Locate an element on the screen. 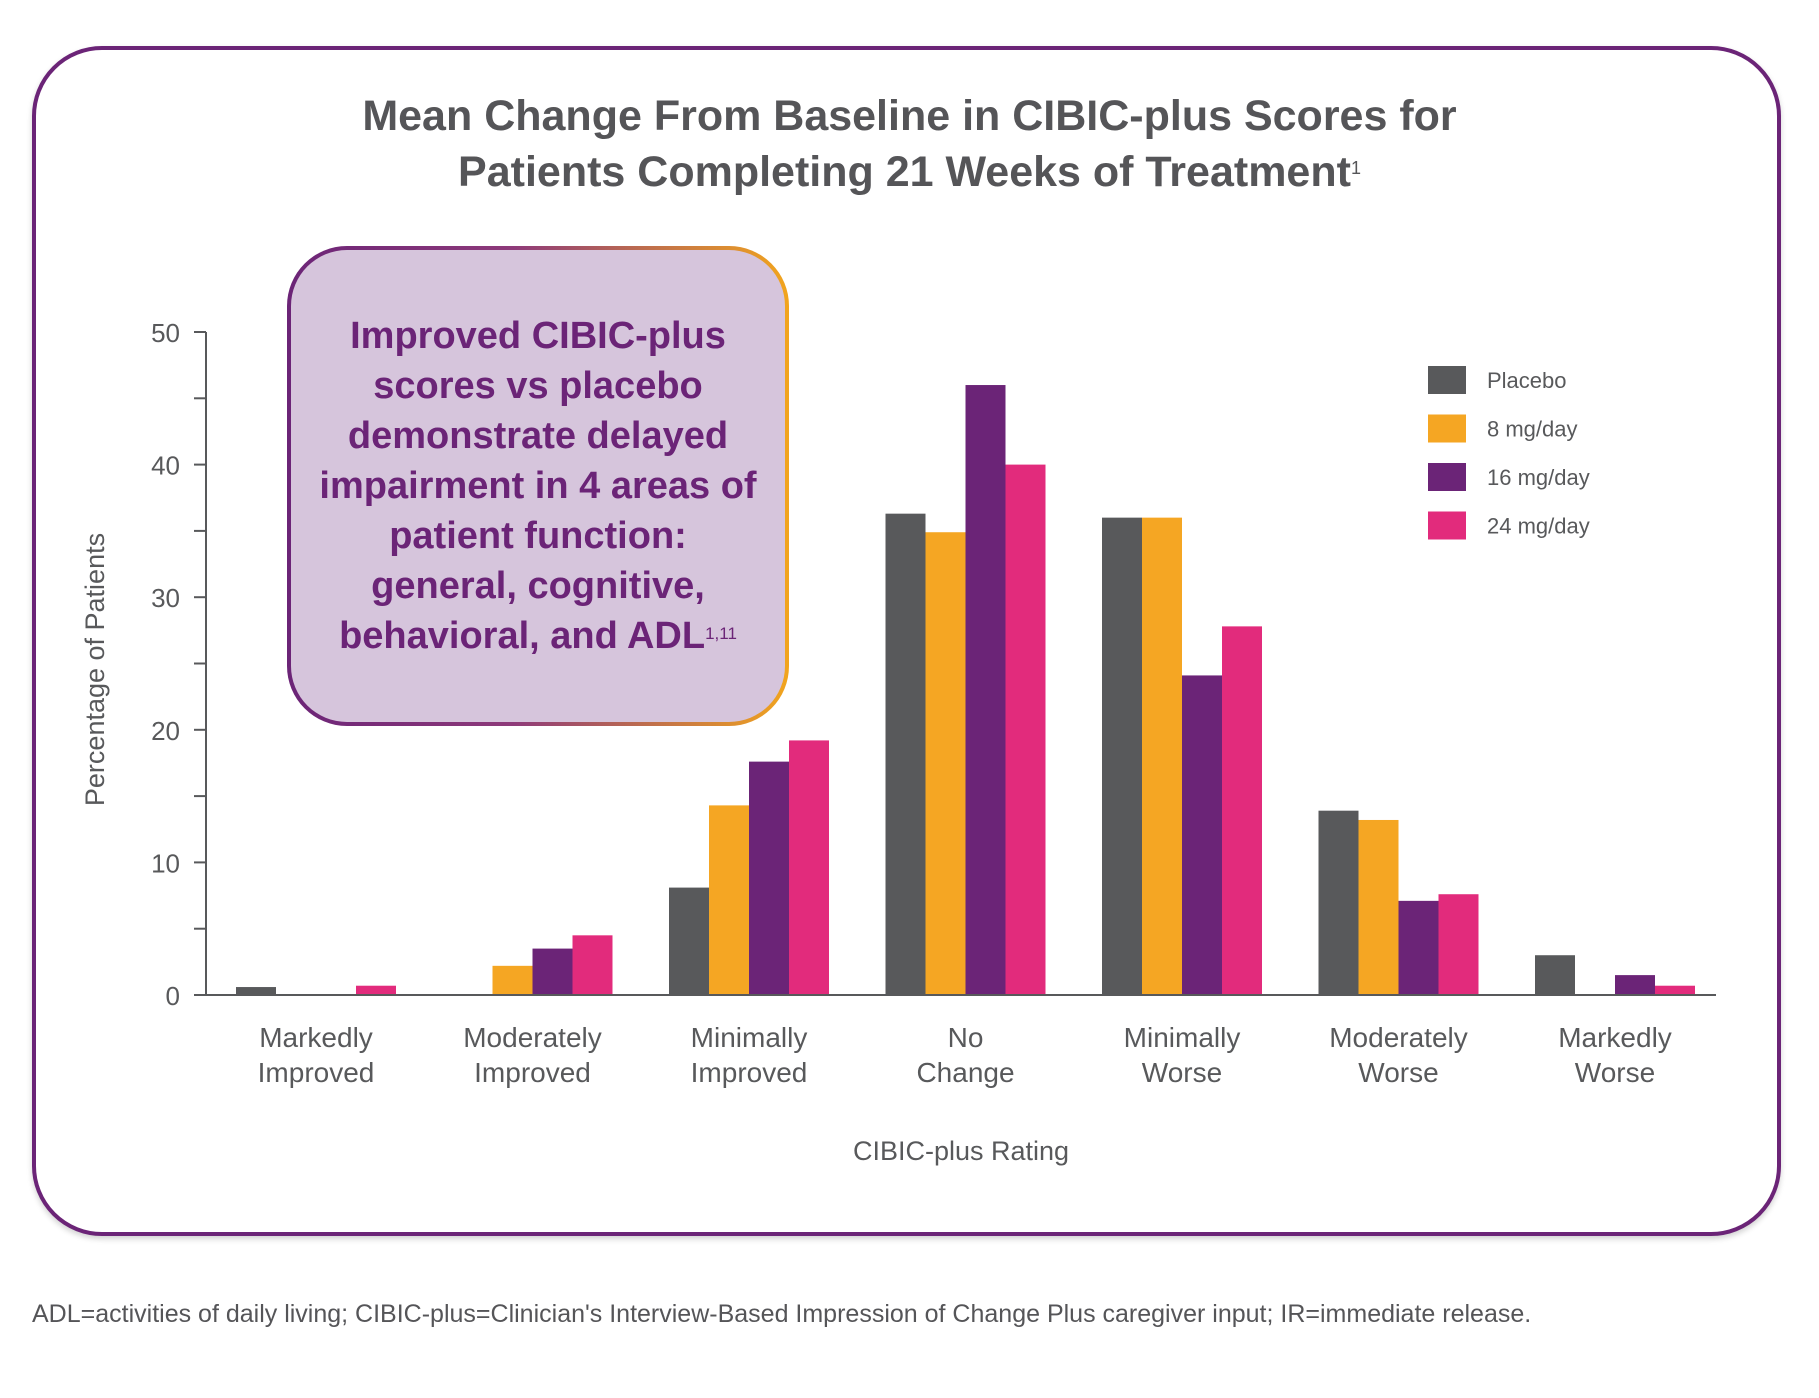 Image resolution: width=1819 pixels, height=1398 pixels. y-tick-label: 50 is located at coordinates (165, 333).